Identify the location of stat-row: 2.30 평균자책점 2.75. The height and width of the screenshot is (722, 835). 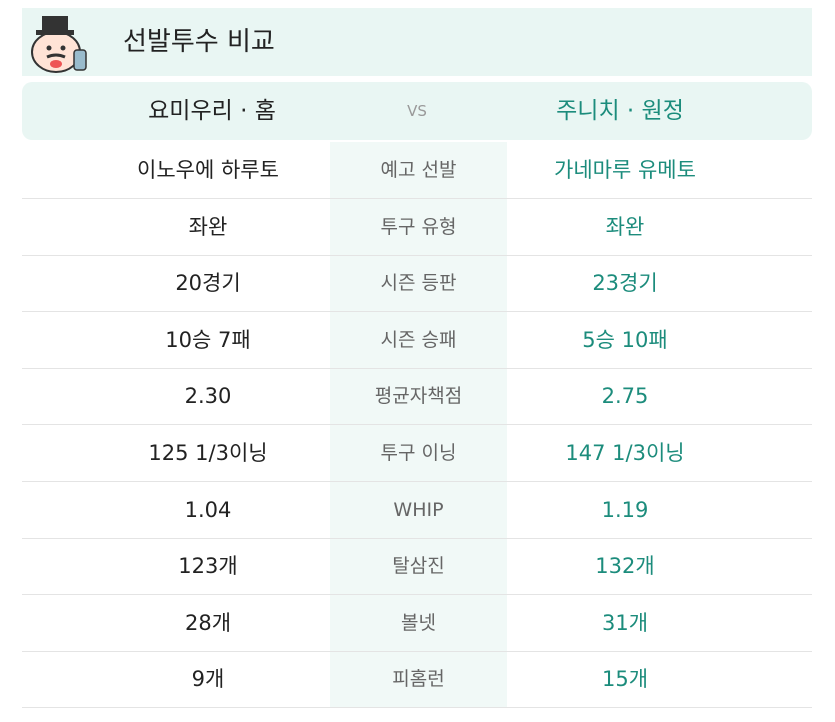
(417, 397).